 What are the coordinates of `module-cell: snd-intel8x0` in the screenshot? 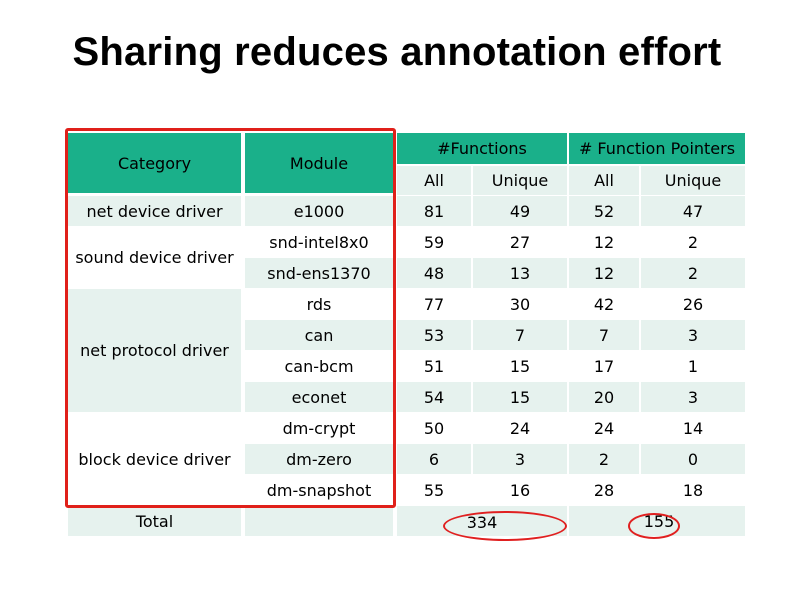 It's located at (319, 242).